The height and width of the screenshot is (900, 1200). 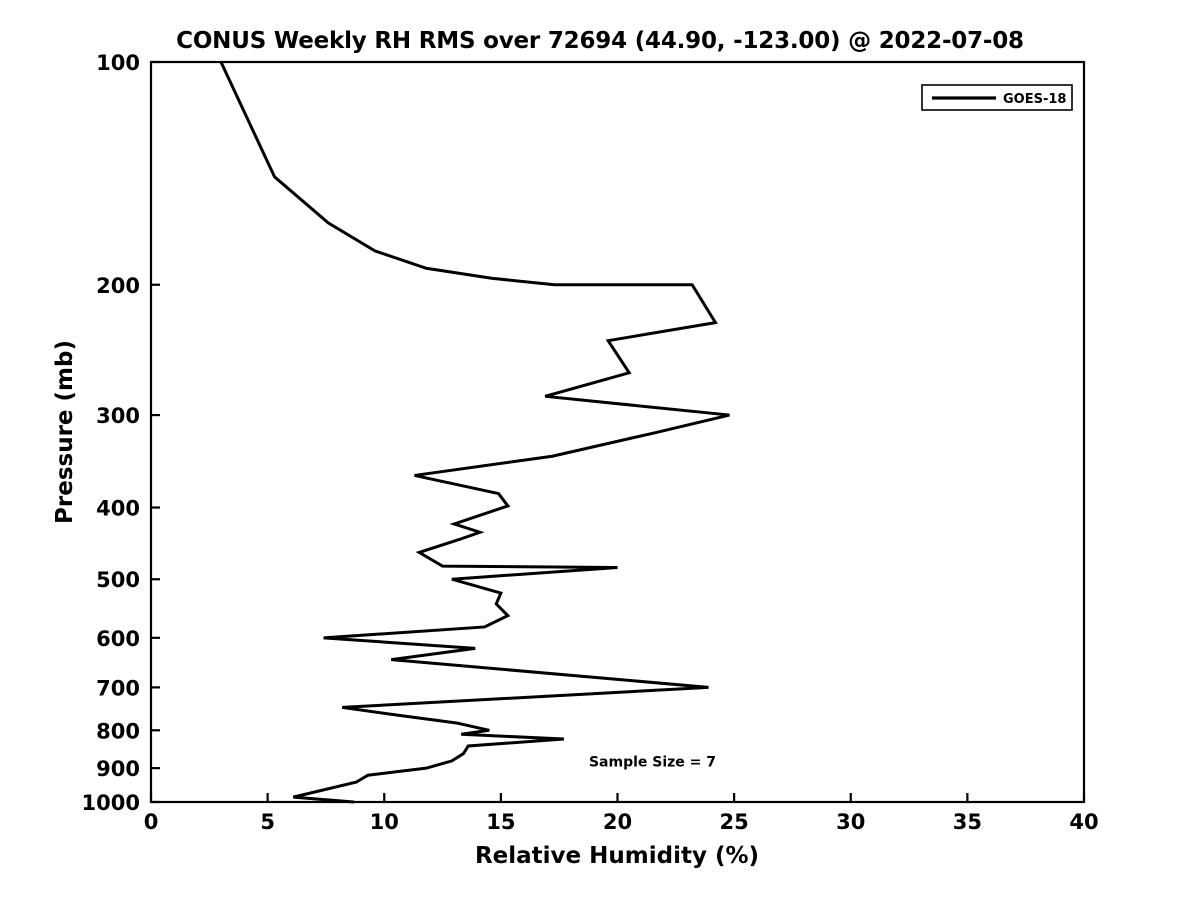 I want to click on x-axis-title: Relative Humidity (%), so click(x=617, y=856).